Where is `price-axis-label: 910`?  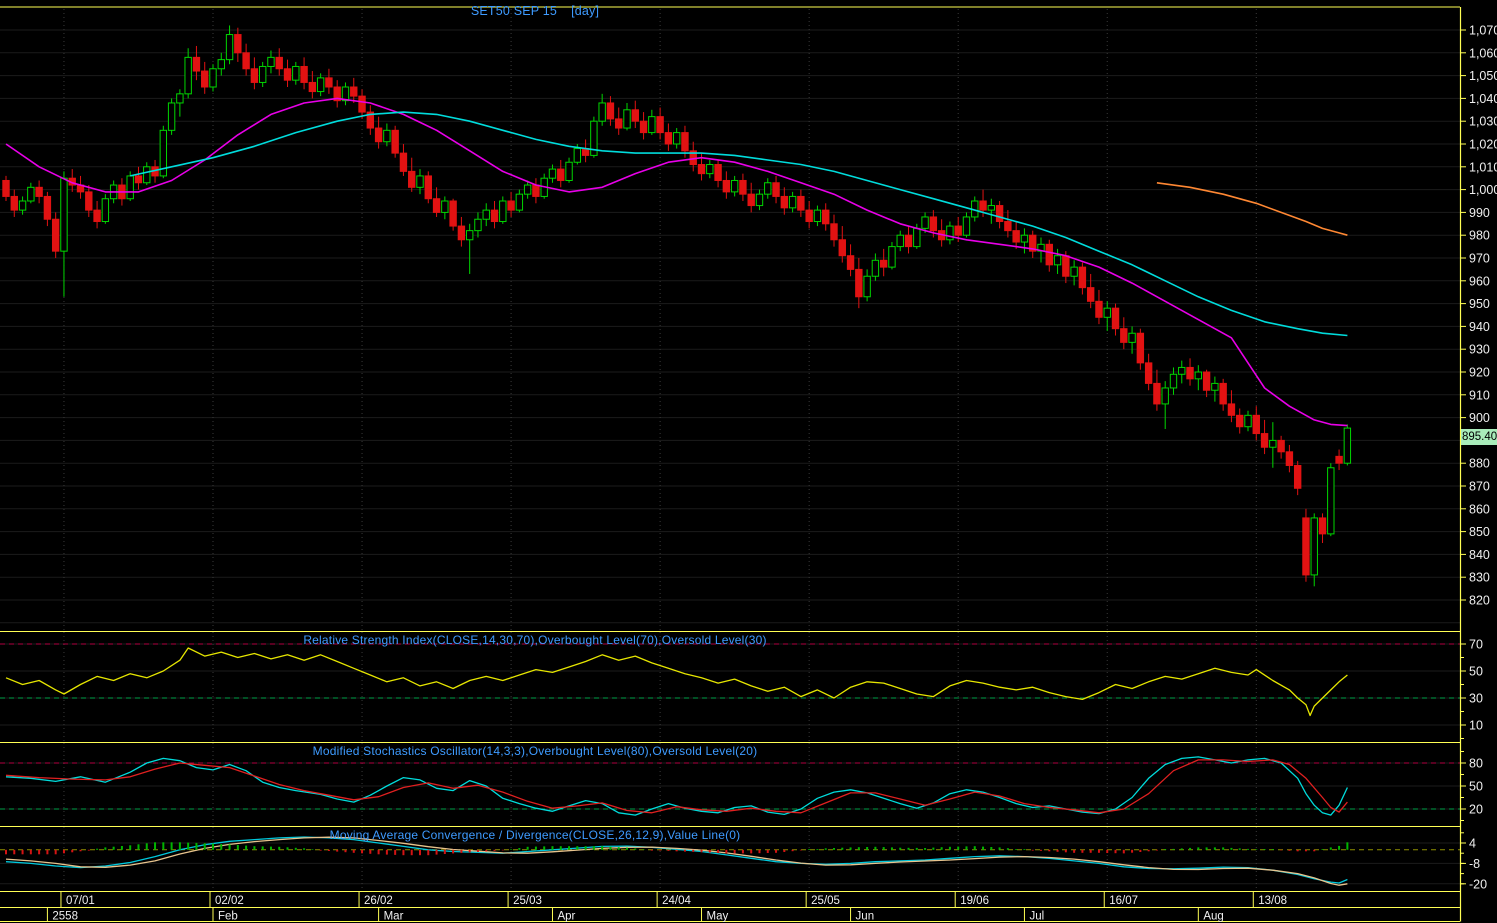 price-axis-label: 910 is located at coordinates (1479, 395).